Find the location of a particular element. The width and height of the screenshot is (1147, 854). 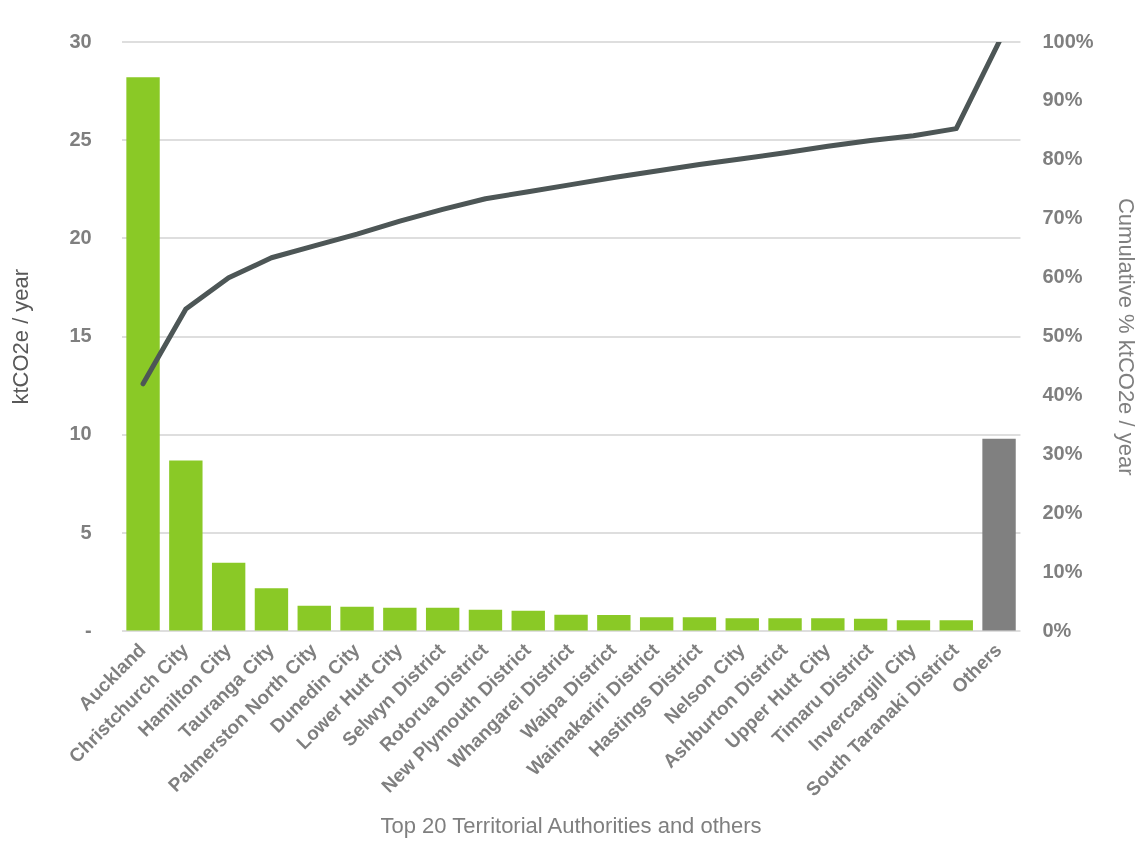

y-tick-label: - is located at coordinates (88, 629).